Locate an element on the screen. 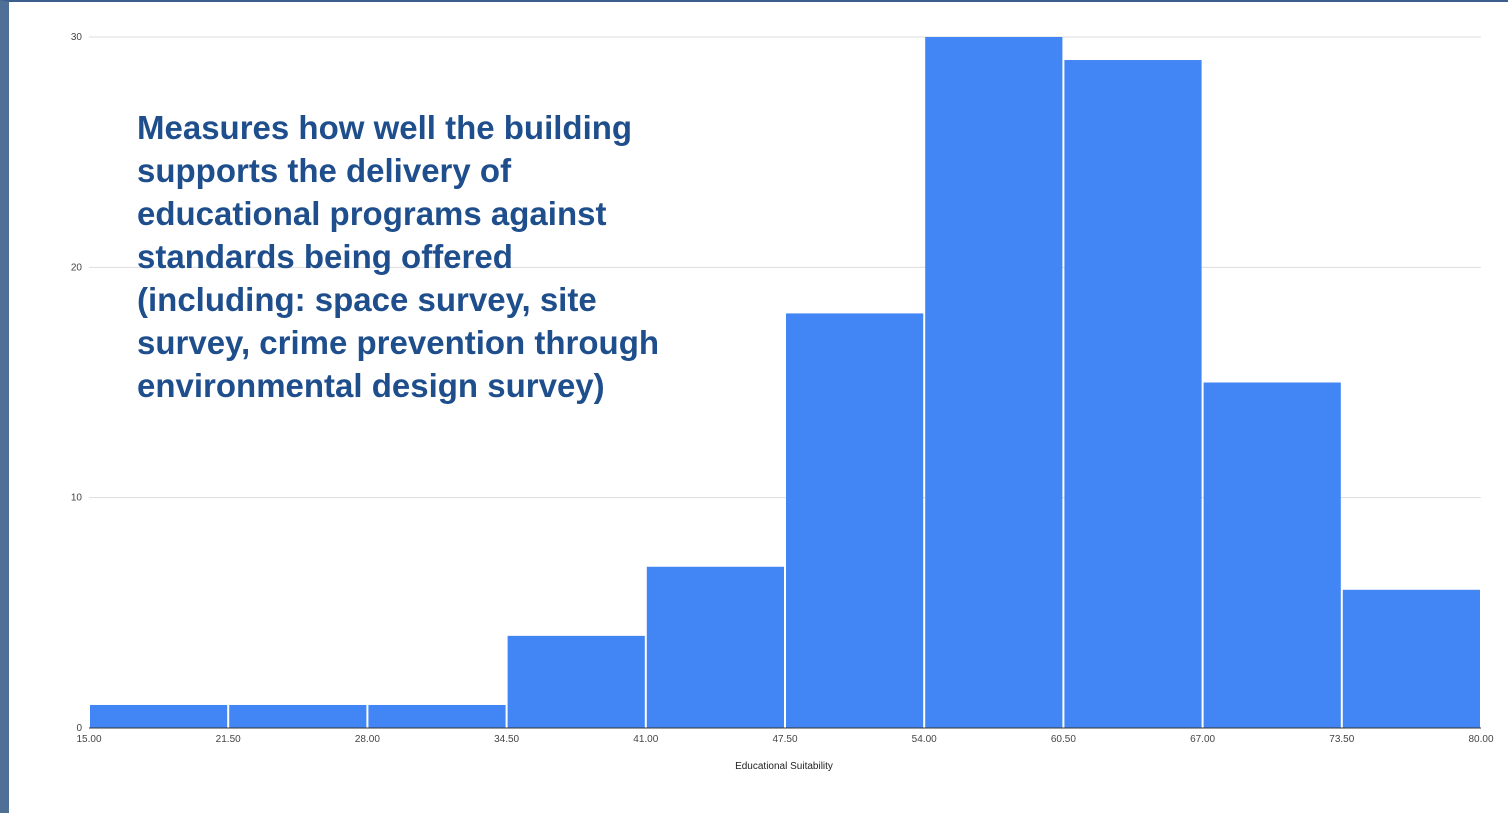  x-tick-label: 80.00 is located at coordinates (1480, 739).